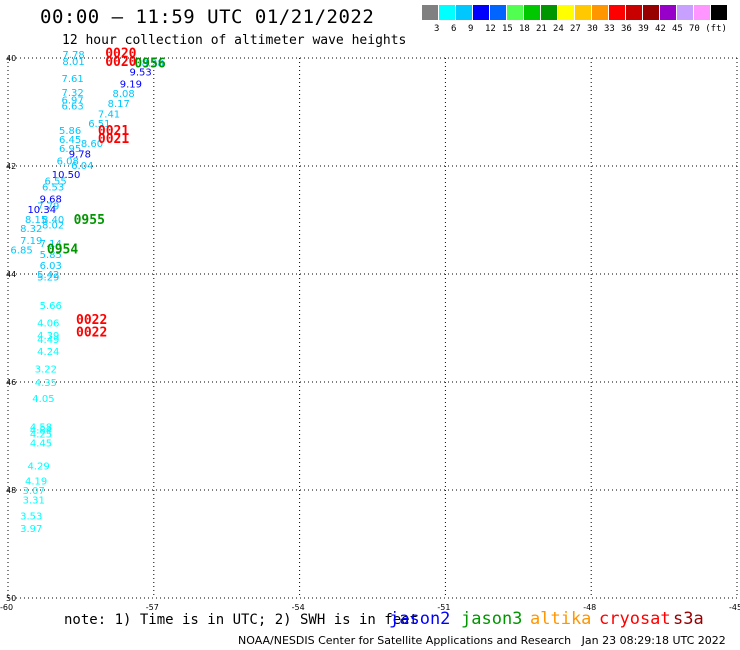 This screenshot has width=740, height=650. What do you see at coordinates (34, 501) in the screenshot?
I see `wave-height-value: 3.31` at bounding box center [34, 501].